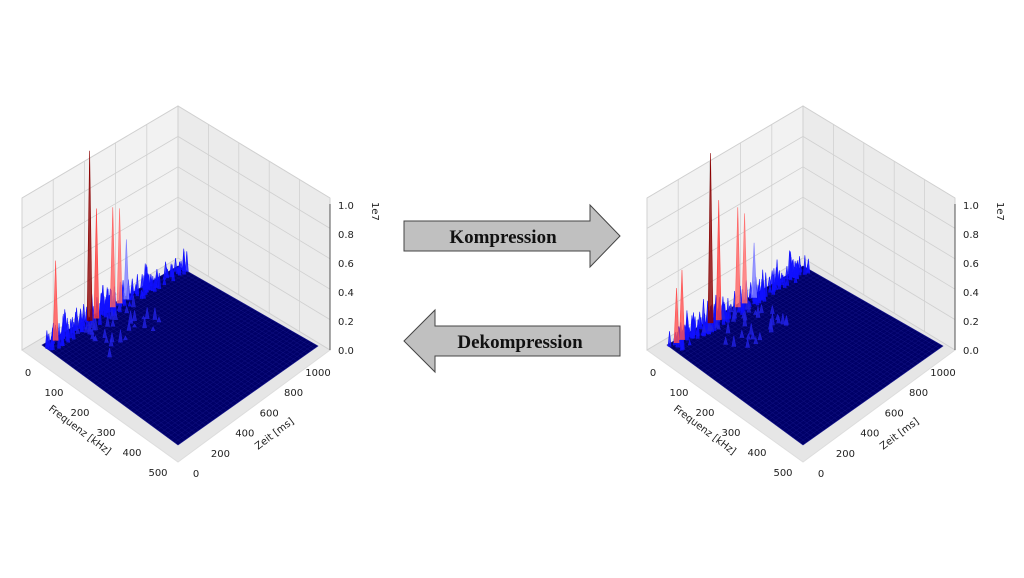  What do you see at coordinates (53, 393) in the screenshot?
I see `x-tick-label: 100` at bounding box center [53, 393].